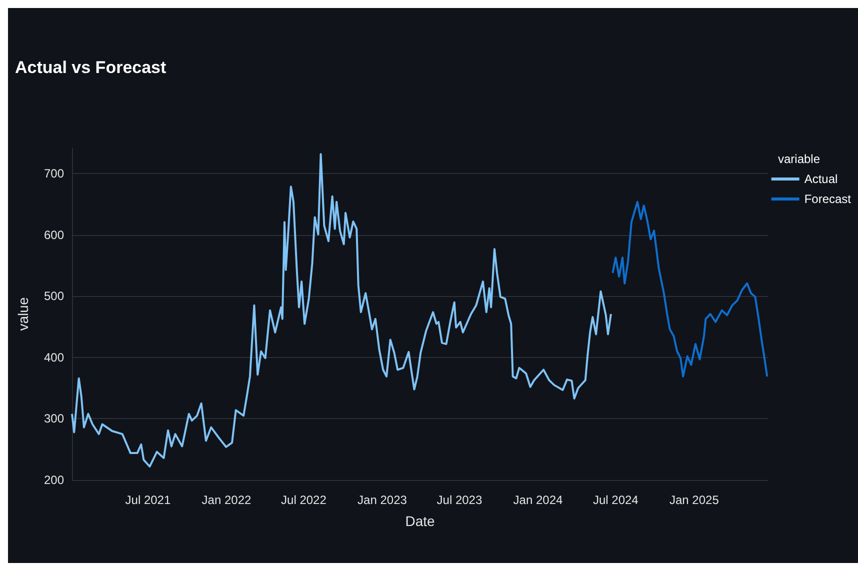 The width and height of the screenshot is (858, 573). I want to click on x-axis-title: Date, so click(420, 521).